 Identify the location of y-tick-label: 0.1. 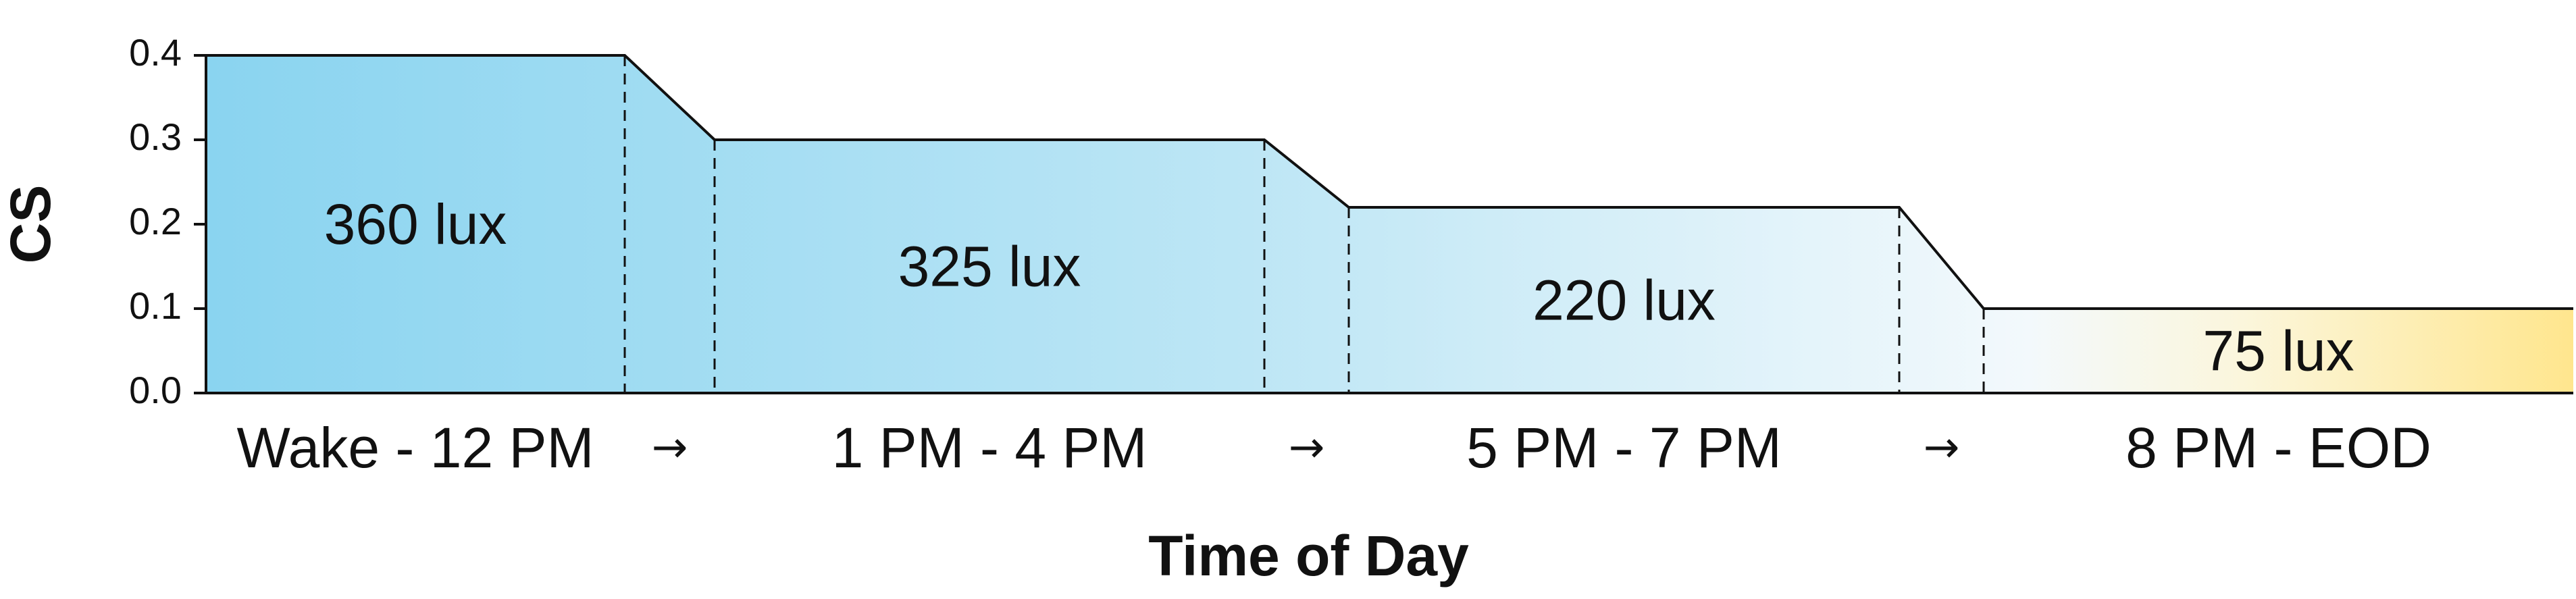
(155, 305).